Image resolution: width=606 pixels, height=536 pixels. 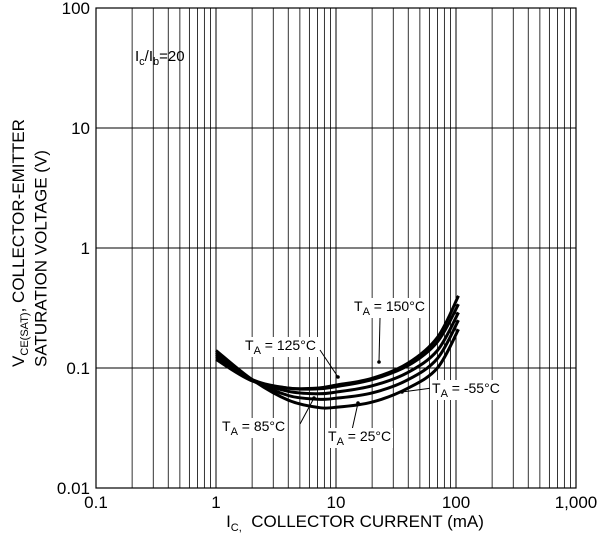 I want to click on series-label-25c: TA = 25°C, so click(x=360, y=438).